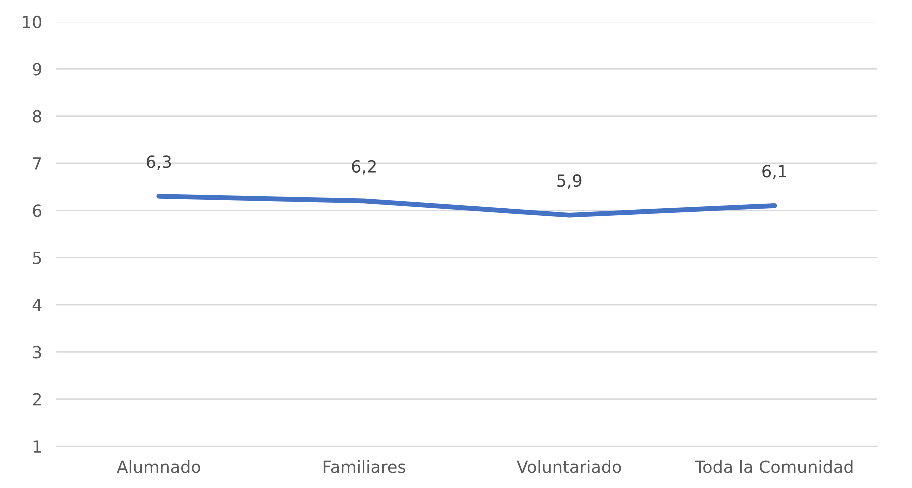 The image size is (912, 488). I want to click on data-label: 6,1, so click(774, 172).